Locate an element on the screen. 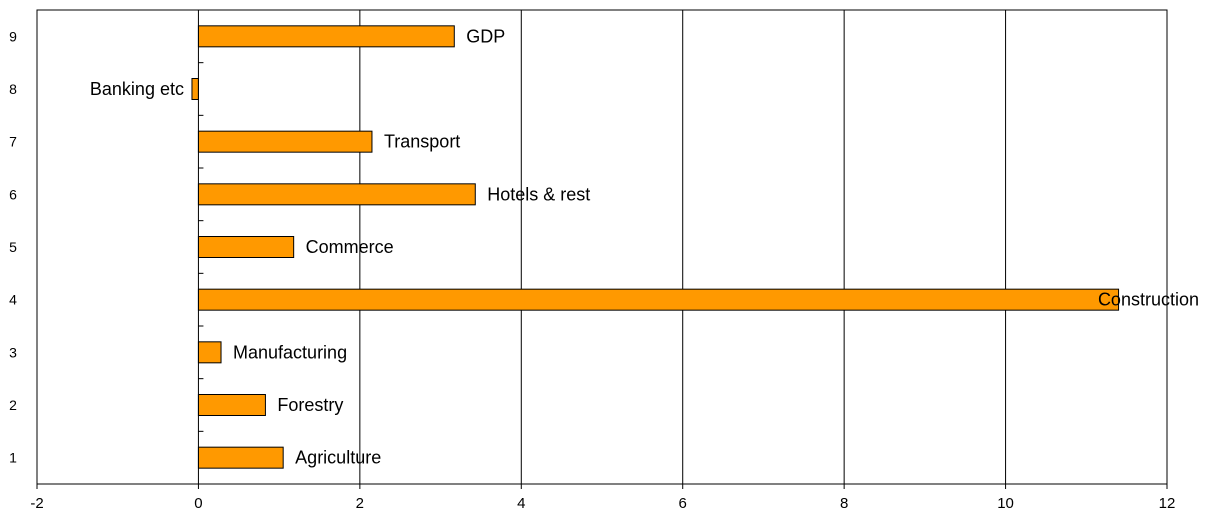 This screenshot has width=1211, height=521. x-tick-label: 10 is located at coordinates (1005, 503).